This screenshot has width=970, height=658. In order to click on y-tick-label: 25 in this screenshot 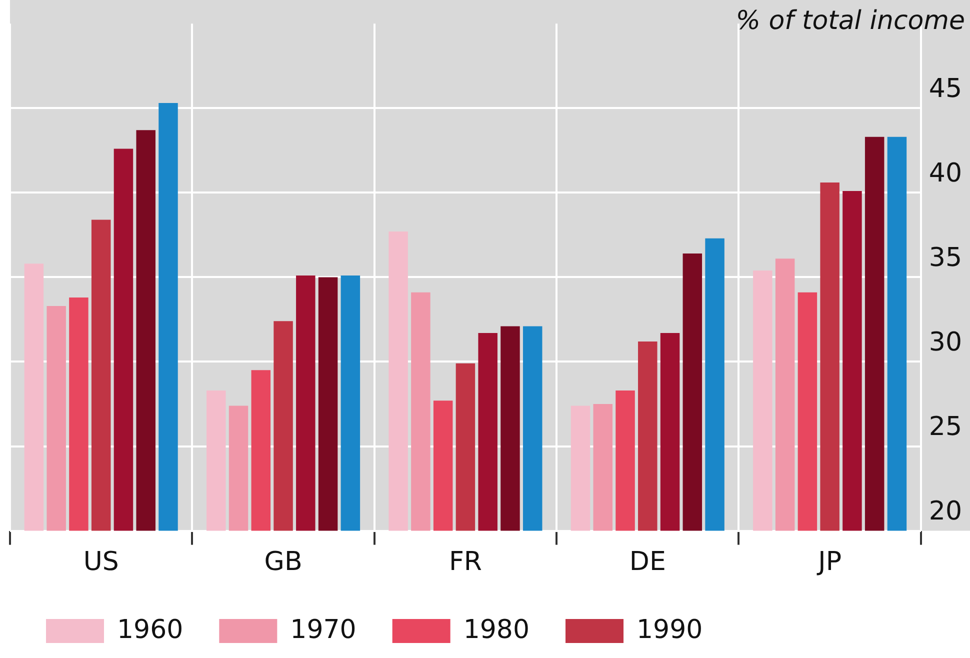, I will do `click(945, 427)`.